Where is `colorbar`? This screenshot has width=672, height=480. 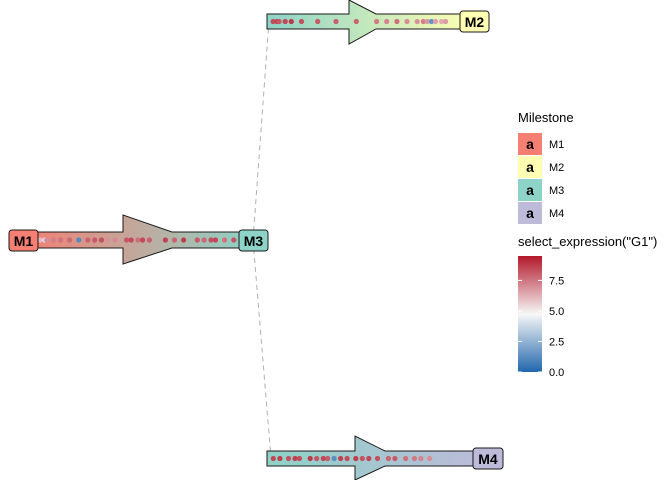
colorbar is located at coordinates (530, 314).